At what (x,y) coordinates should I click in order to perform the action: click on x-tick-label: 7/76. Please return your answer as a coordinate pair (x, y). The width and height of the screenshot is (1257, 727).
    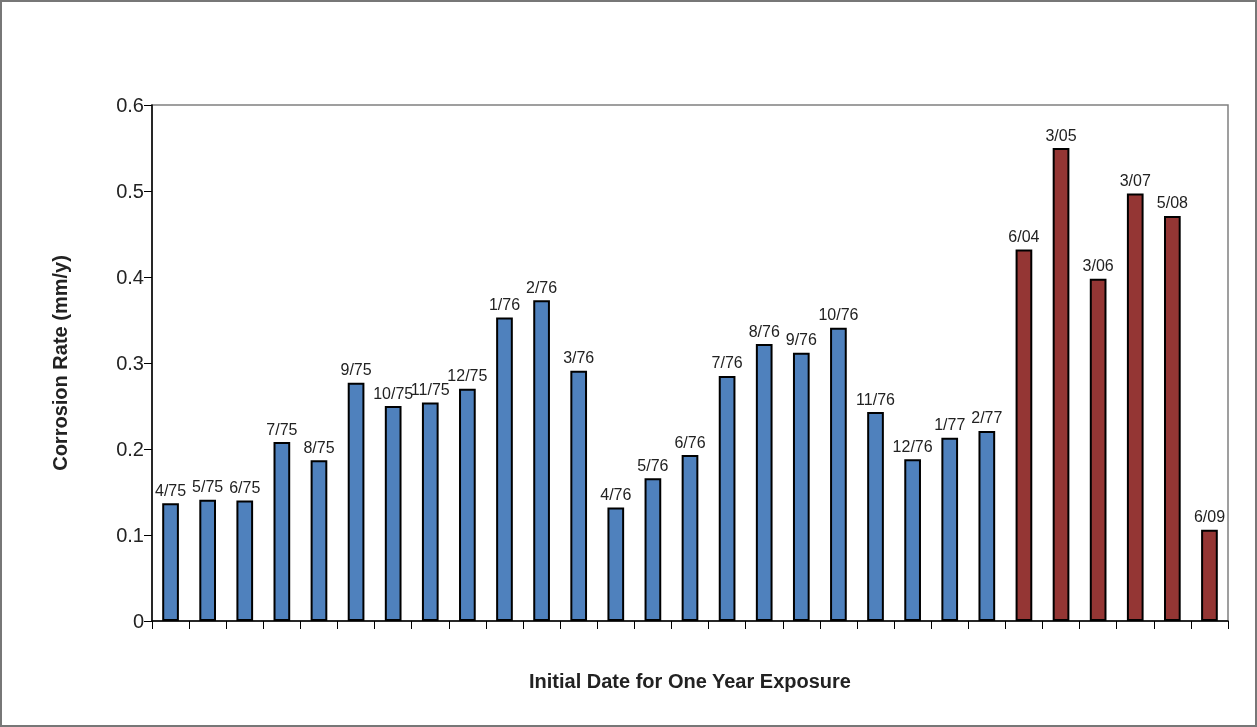
    Looking at the image, I should click on (727, 363).